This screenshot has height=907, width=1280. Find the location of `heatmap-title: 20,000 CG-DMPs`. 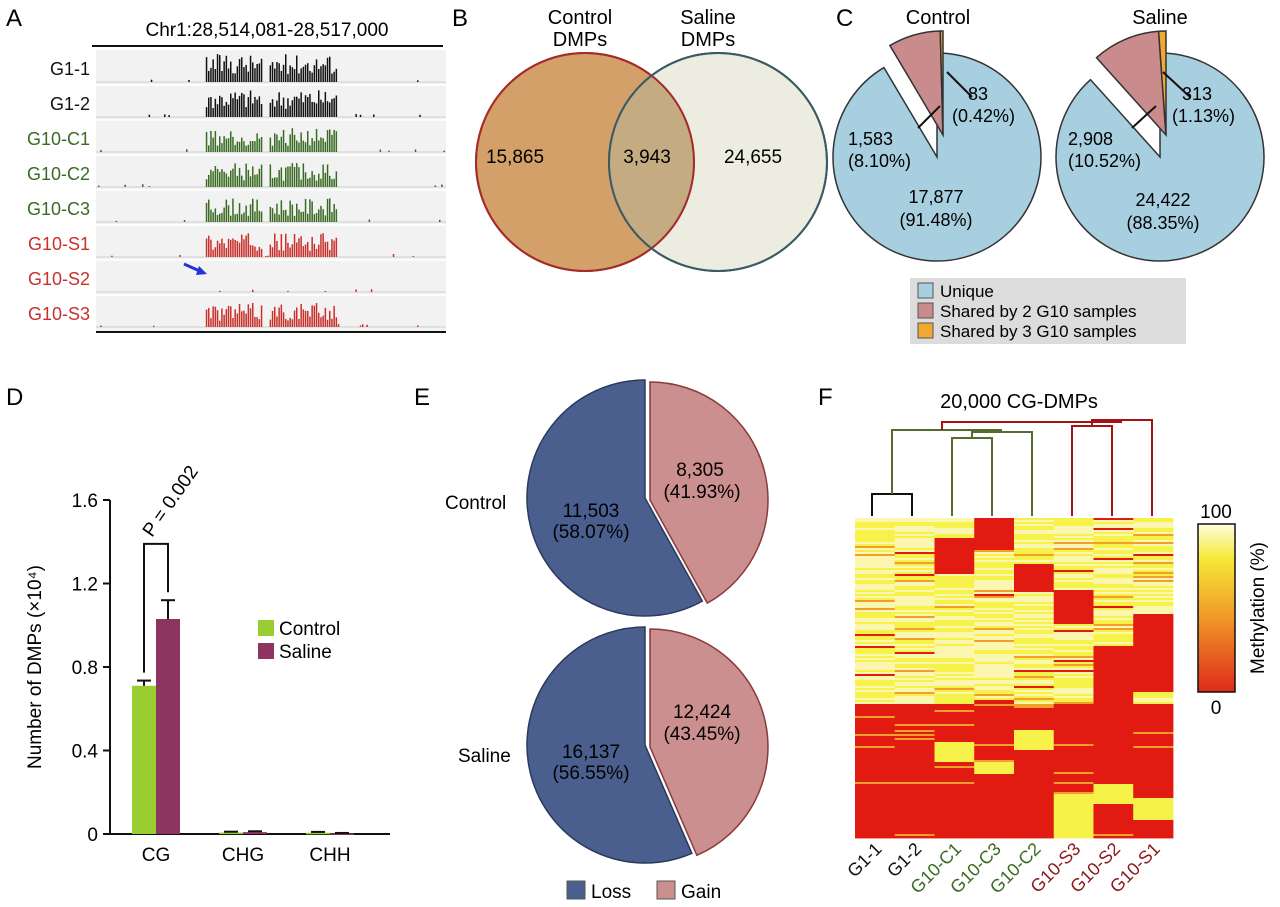

heatmap-title: 20,000 CG-DMPs is located at coordinates (1019, 402).